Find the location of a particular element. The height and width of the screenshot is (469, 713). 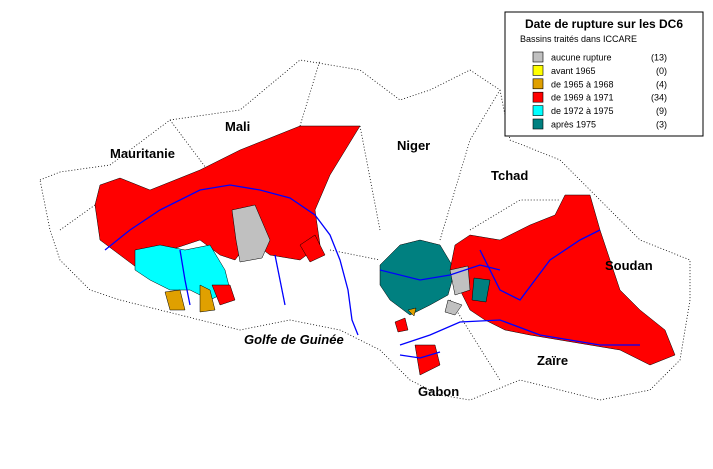

legend-count: (13) is located at coordinates (659, 58).